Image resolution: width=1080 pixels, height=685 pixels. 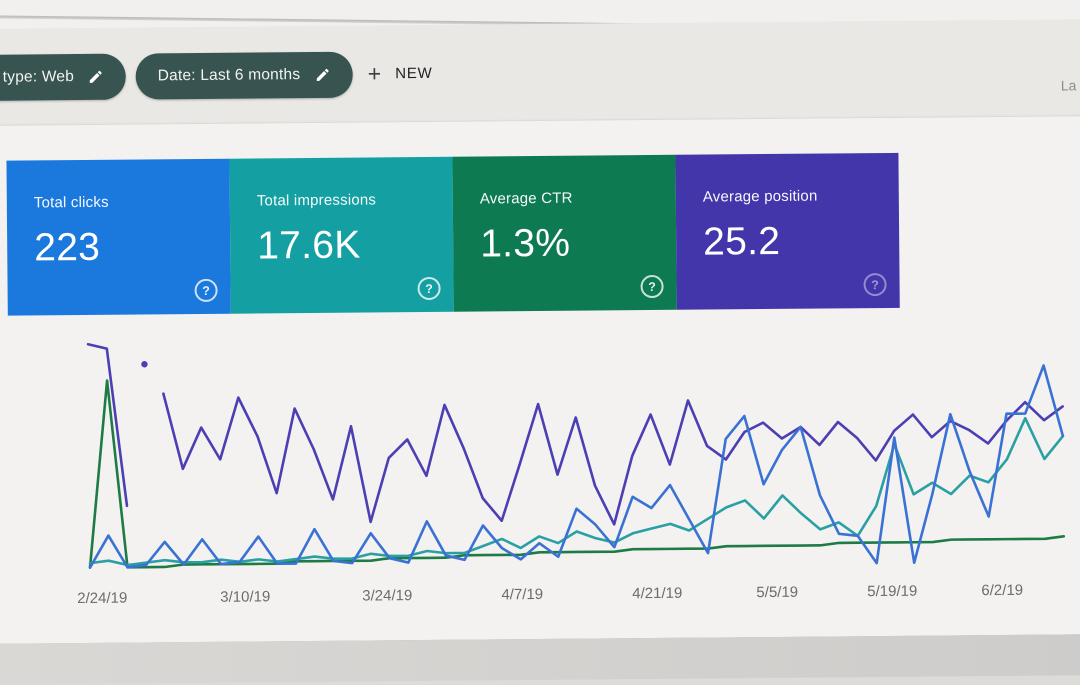 What do you see at coordinates (107, 425) in the screenshot?
I see `series-line-impressions` at bounding box center [107, 425].